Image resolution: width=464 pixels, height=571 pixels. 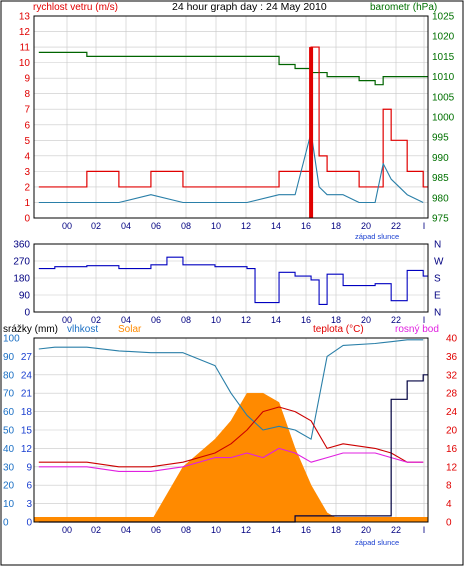 What do you see at coordinates (216, 530) in the screenshot?
I see `panel3-xtick-5: 10` at bounding box center [216, 530].